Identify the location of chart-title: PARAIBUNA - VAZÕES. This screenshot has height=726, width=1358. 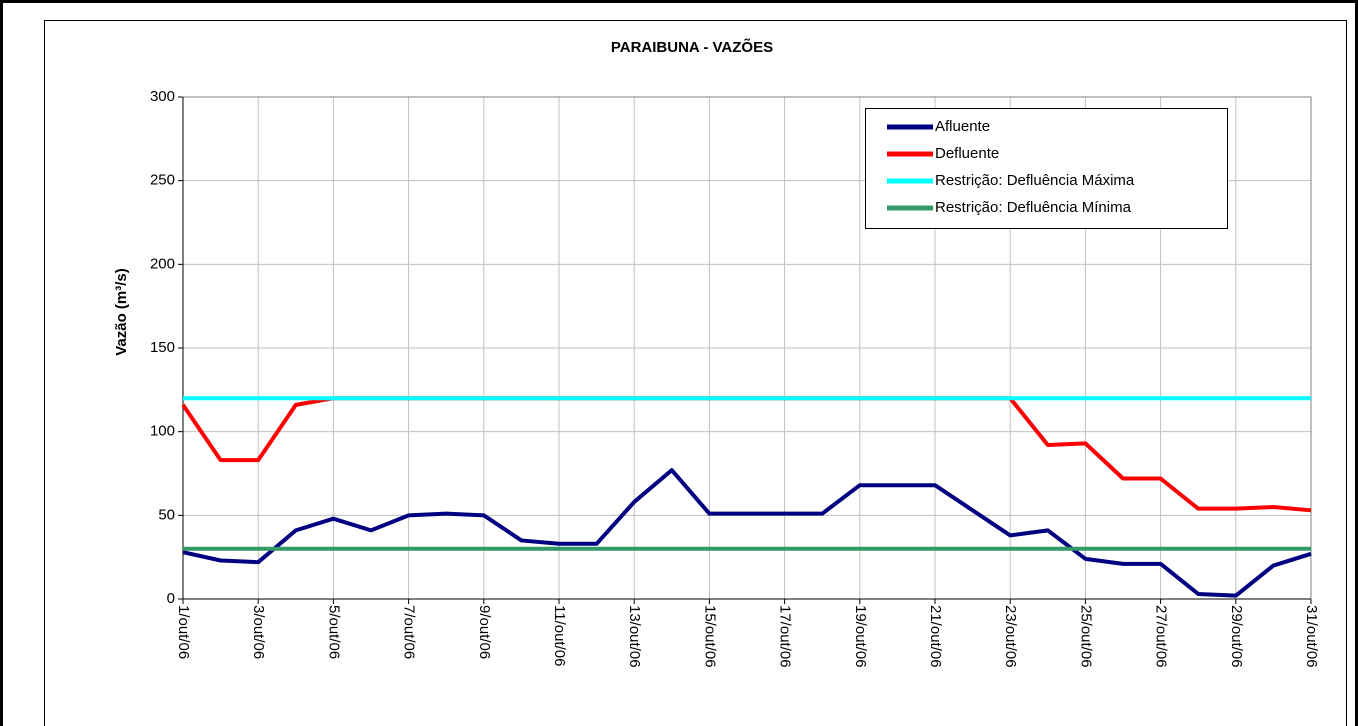
(692, 47).